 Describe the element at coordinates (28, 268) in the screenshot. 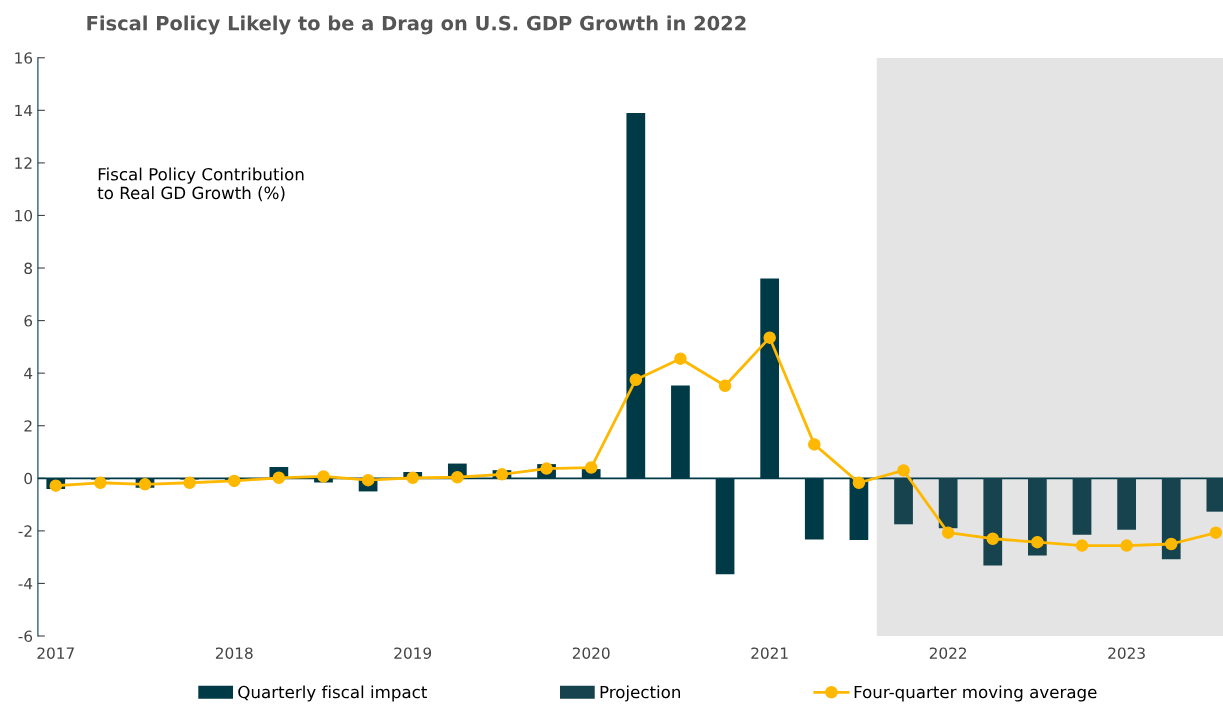

I see `y-tick-label: 8` at that location.